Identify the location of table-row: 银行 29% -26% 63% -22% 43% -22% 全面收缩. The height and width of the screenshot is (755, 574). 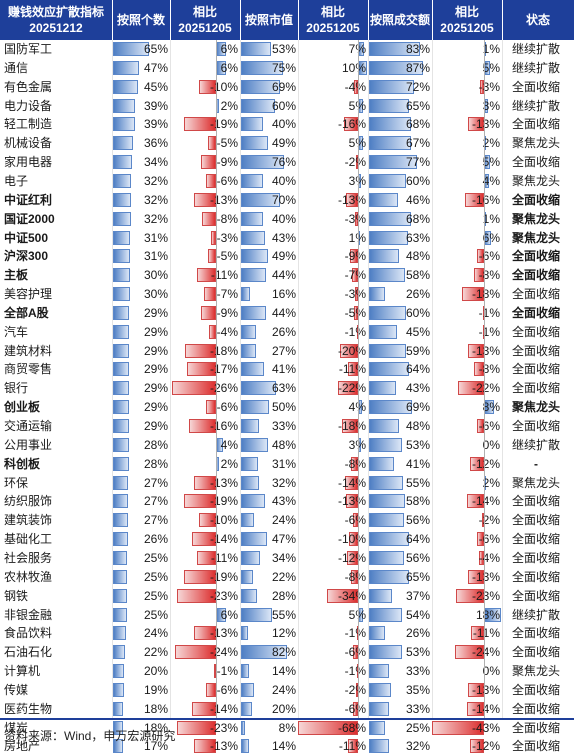
(287, 388).